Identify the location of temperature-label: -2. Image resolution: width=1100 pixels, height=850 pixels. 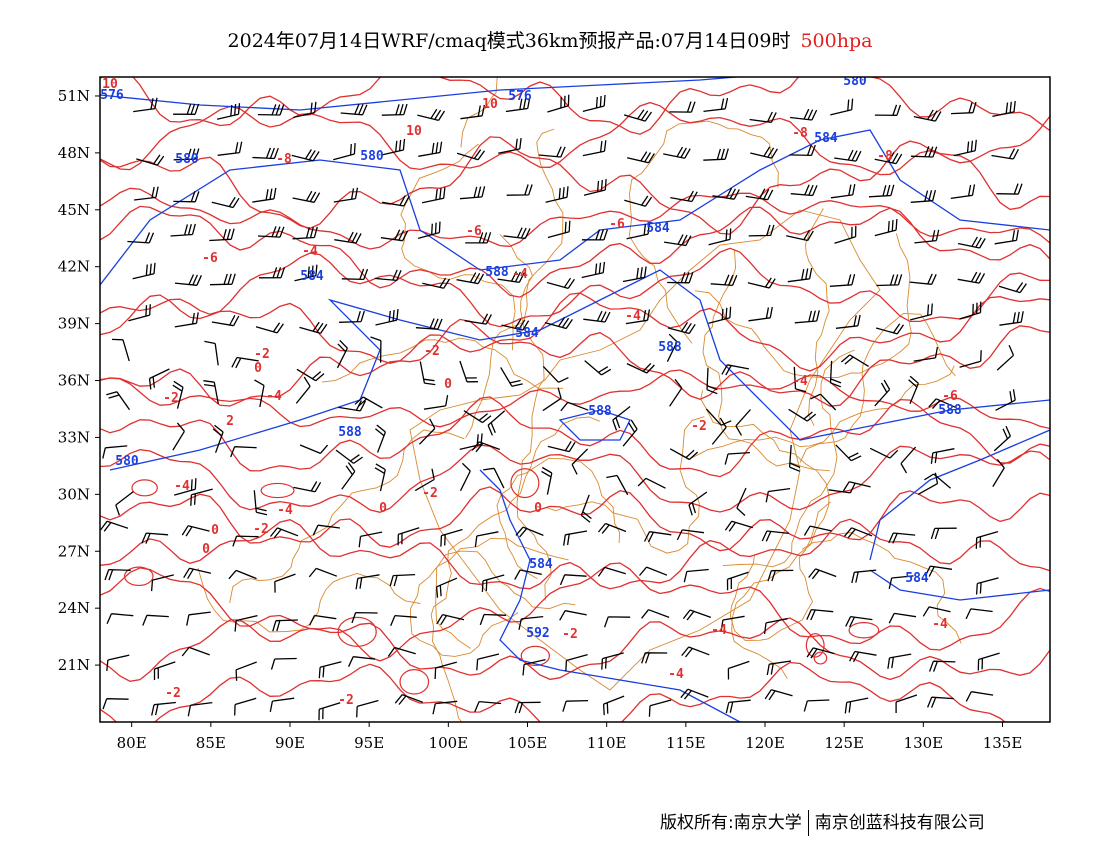
(173, 693).